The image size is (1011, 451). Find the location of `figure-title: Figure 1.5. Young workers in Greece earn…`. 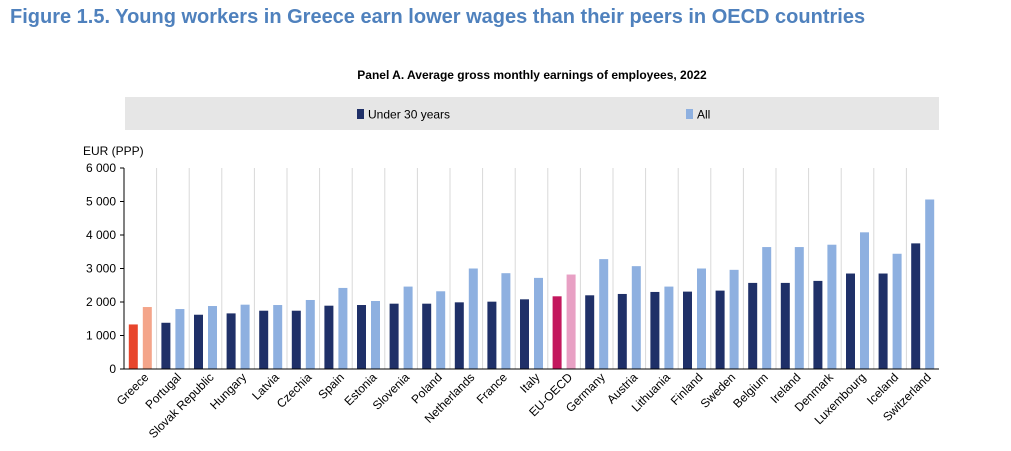

figure-title: Figure 1.5. Young workers in Greece earn… is located at coordinates (438, 17).